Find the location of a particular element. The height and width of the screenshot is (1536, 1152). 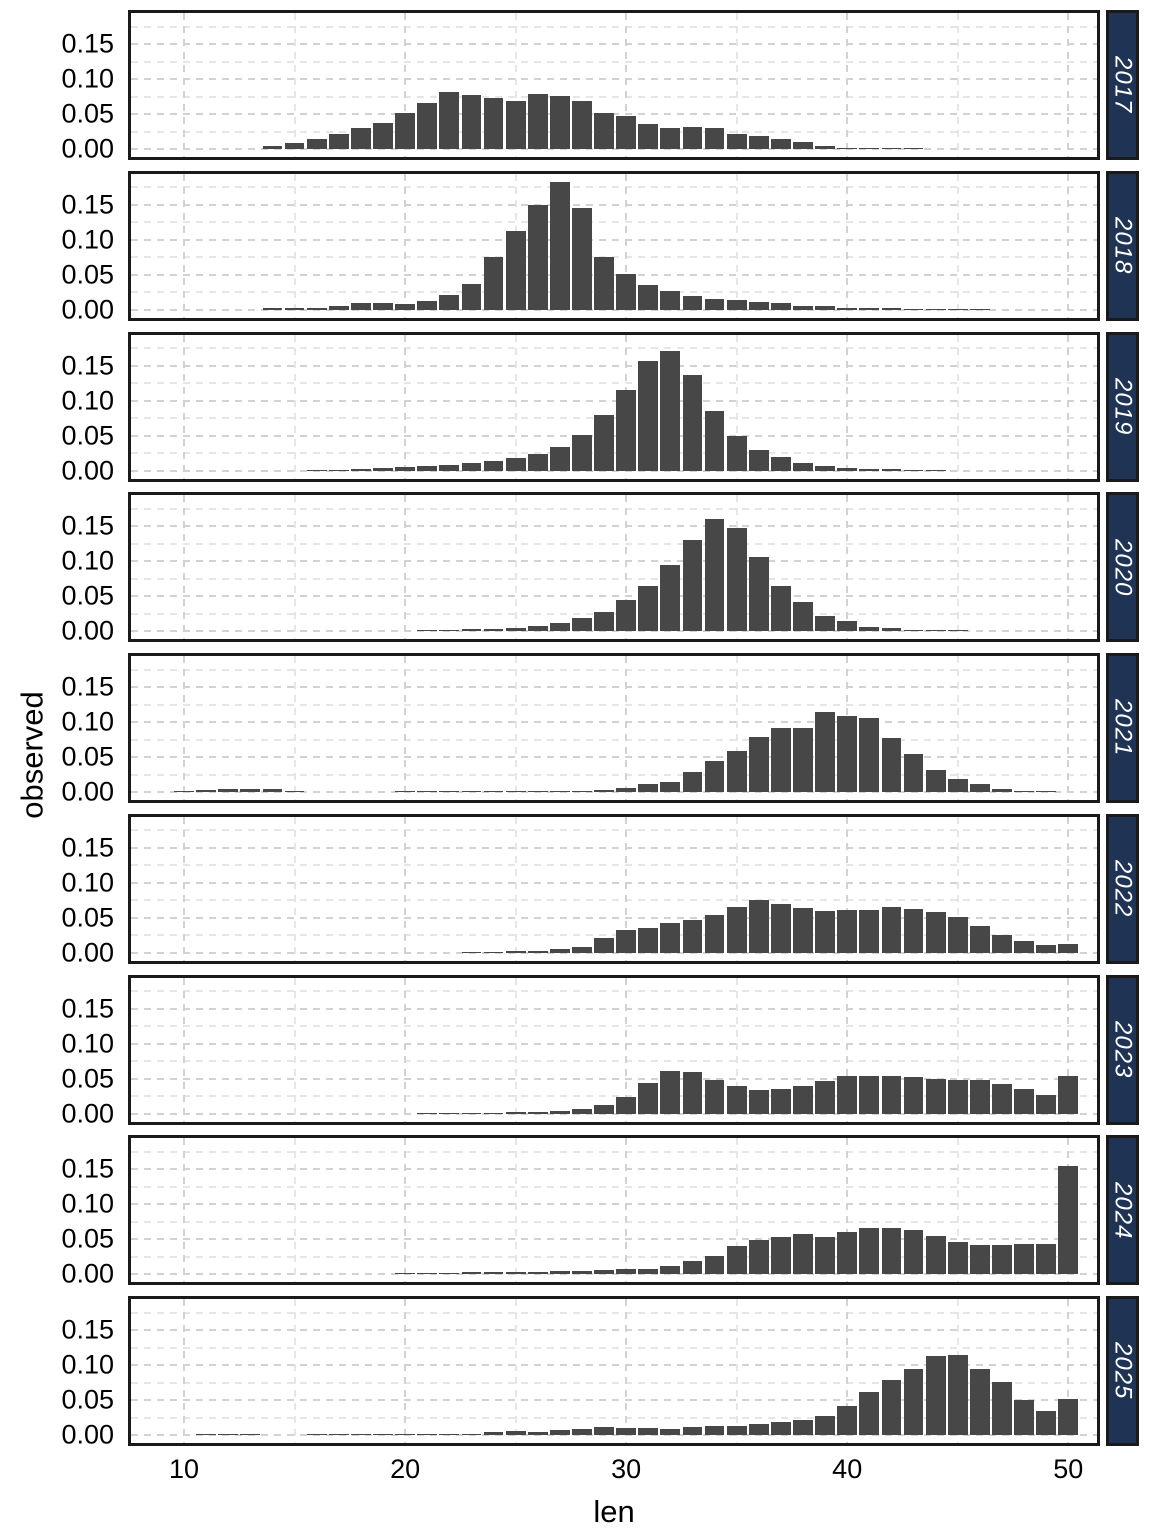

x-tick-label: 10 is located at coordinates (184, 1469).